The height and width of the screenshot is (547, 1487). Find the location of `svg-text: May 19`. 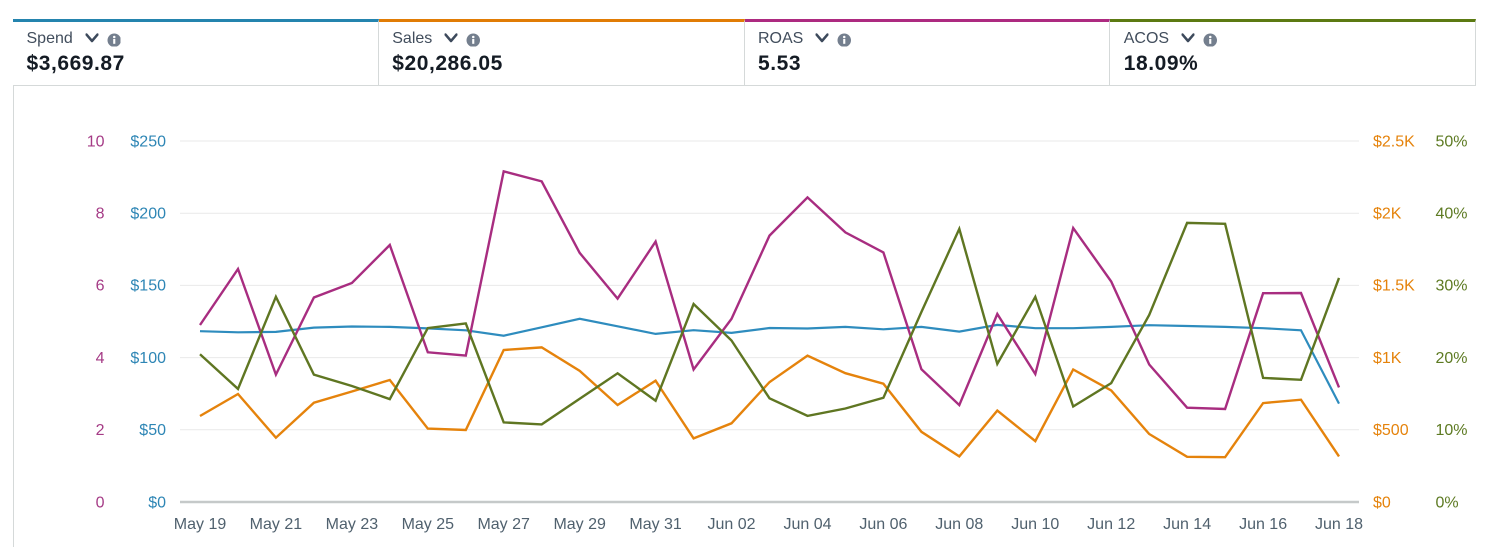

svg-text: May 19 is located at coordinates (200, 524).